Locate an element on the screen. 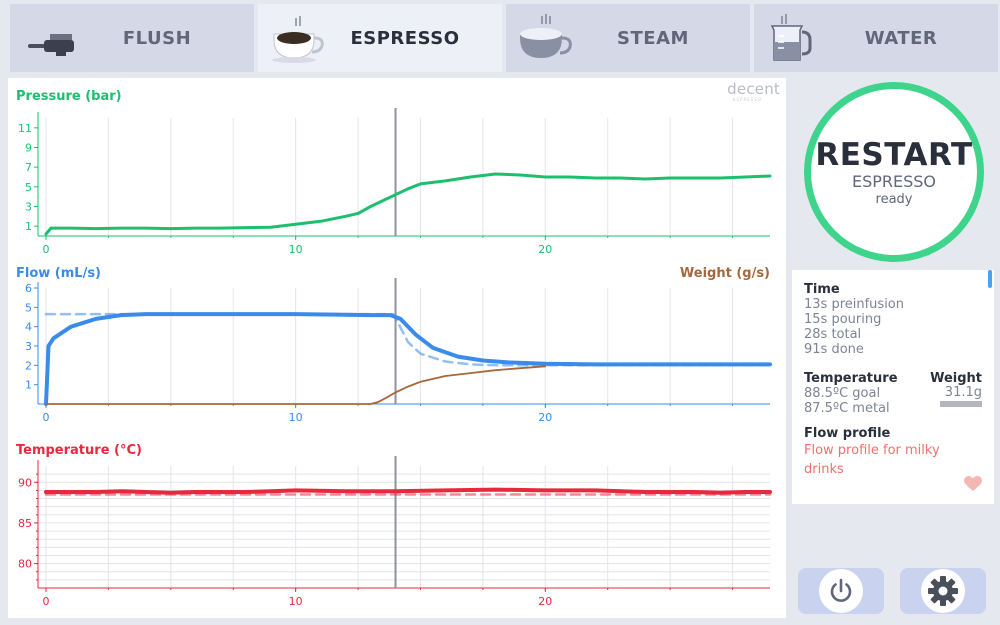 Image resolution: width=1000 pixels, height=625 pixels. settings-button is located at coordinates (943, 591).